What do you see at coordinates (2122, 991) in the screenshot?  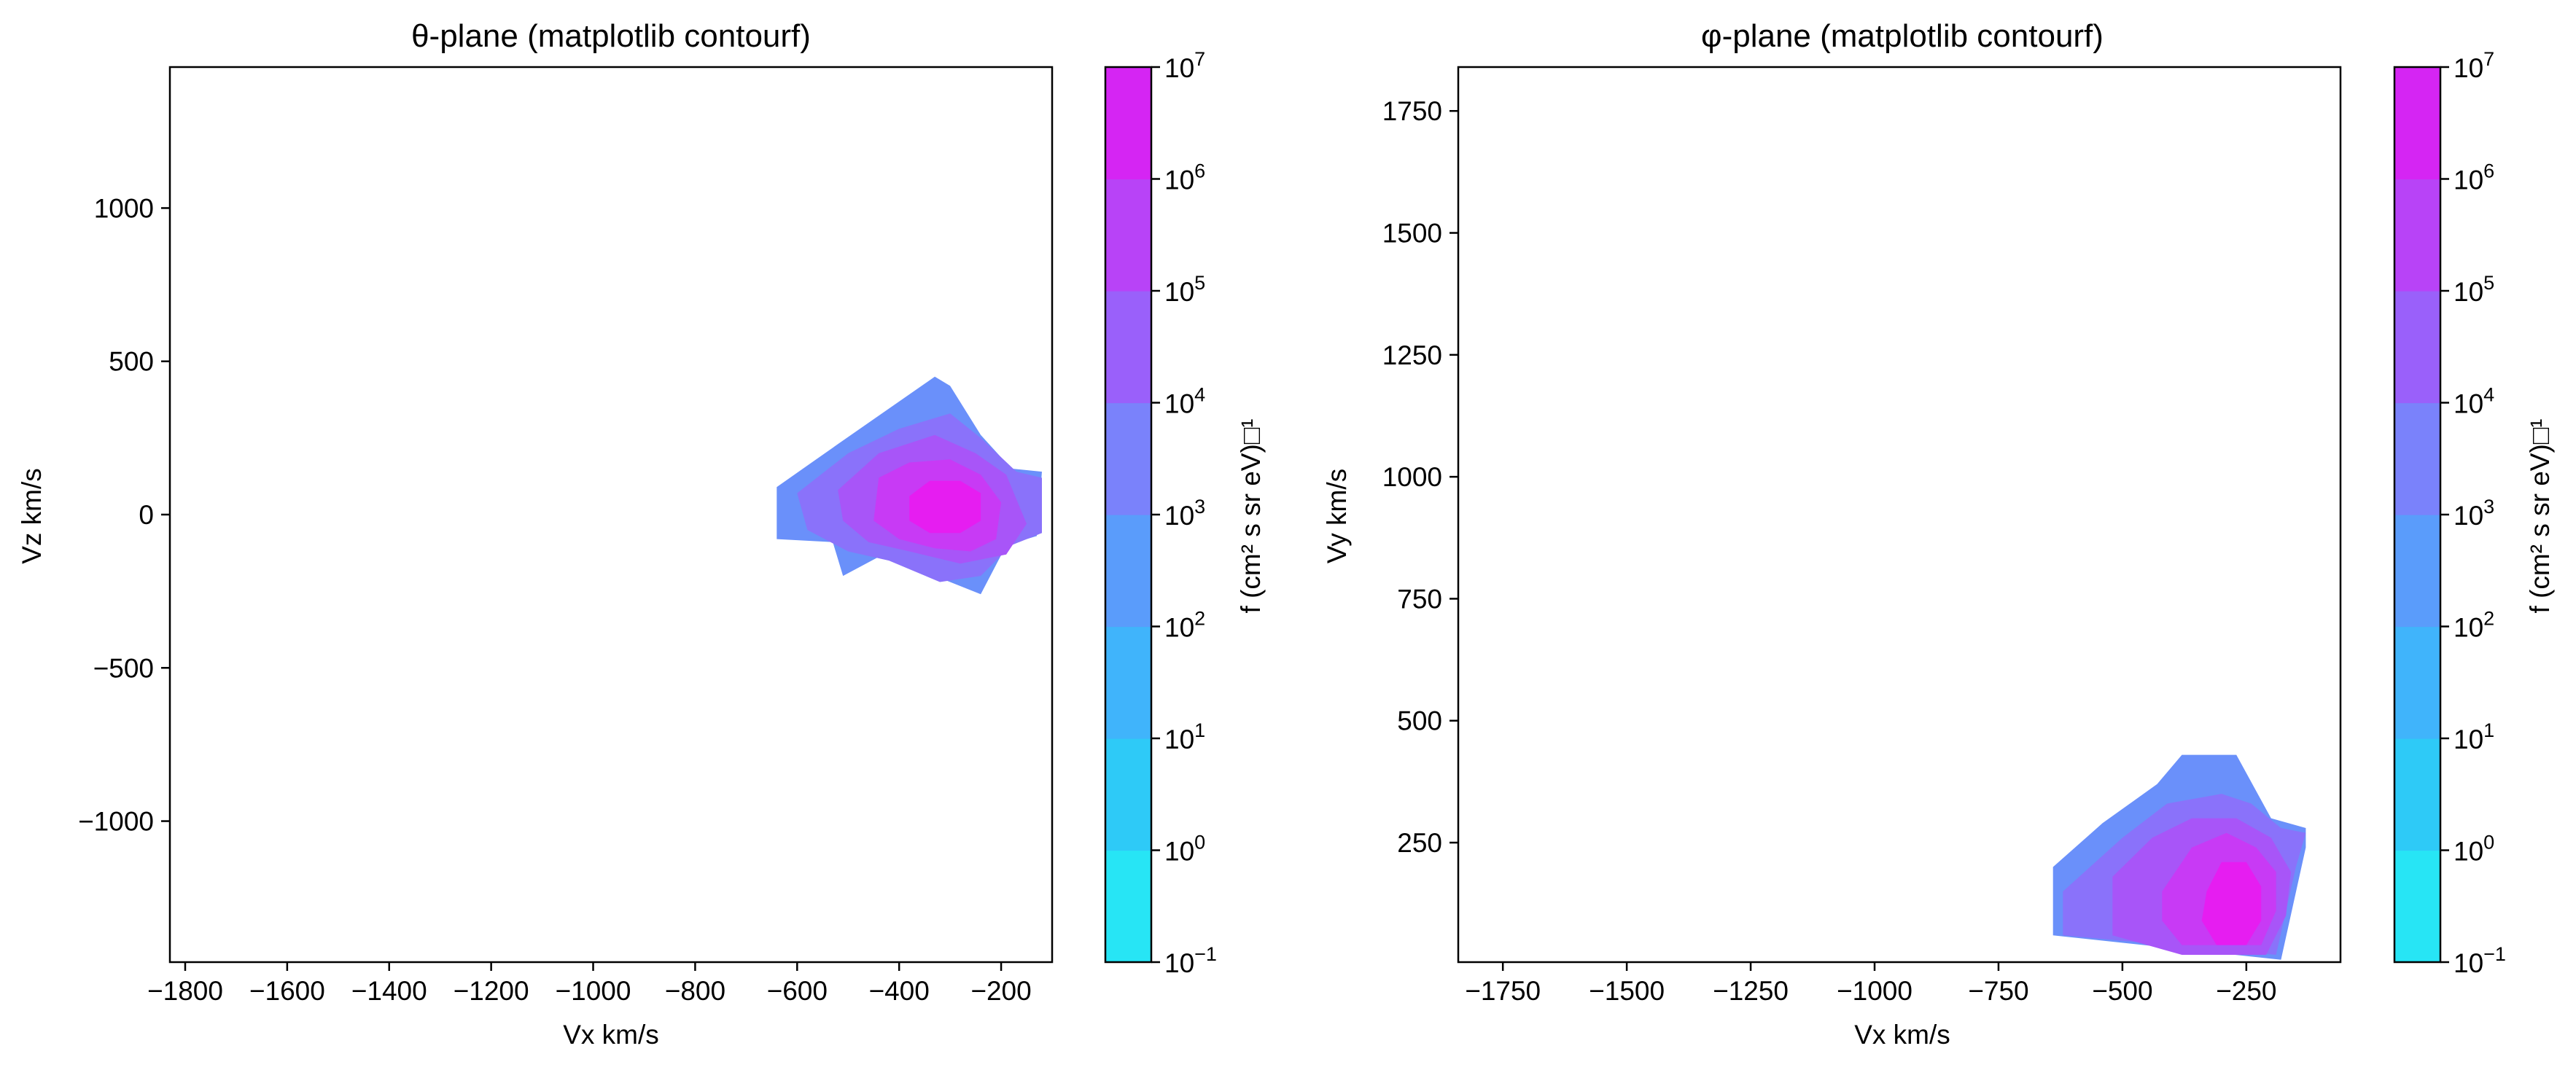 I see `phi-xtick-label: −500` at bounding box center [2122, 991].